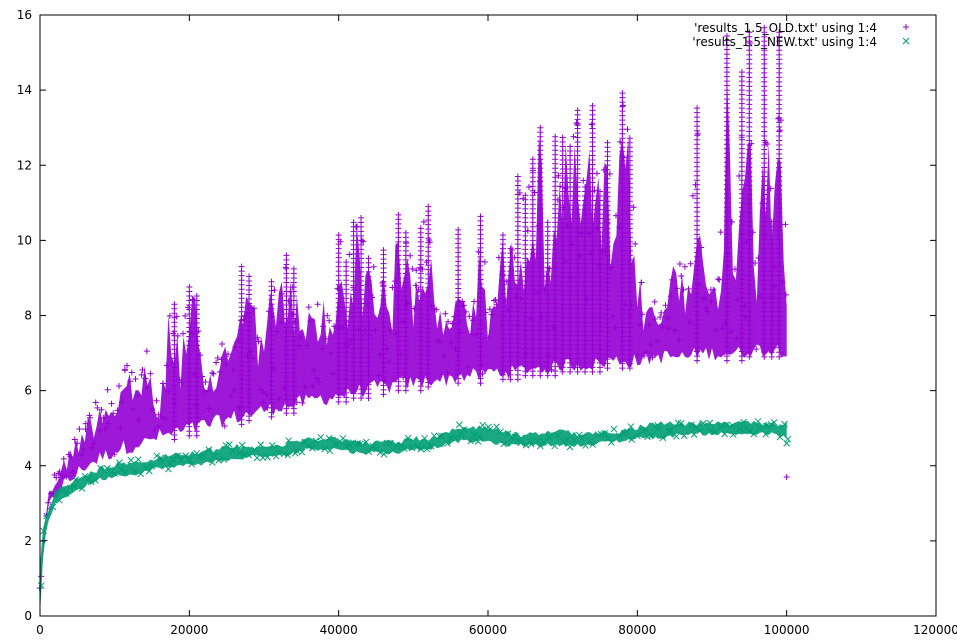 The height and width of the screenshot is (644, 957). What do you see at coordinates (488, 630) in the screenshot?
I see `x-tick-label: 60000` at bounding box center [488, 630].